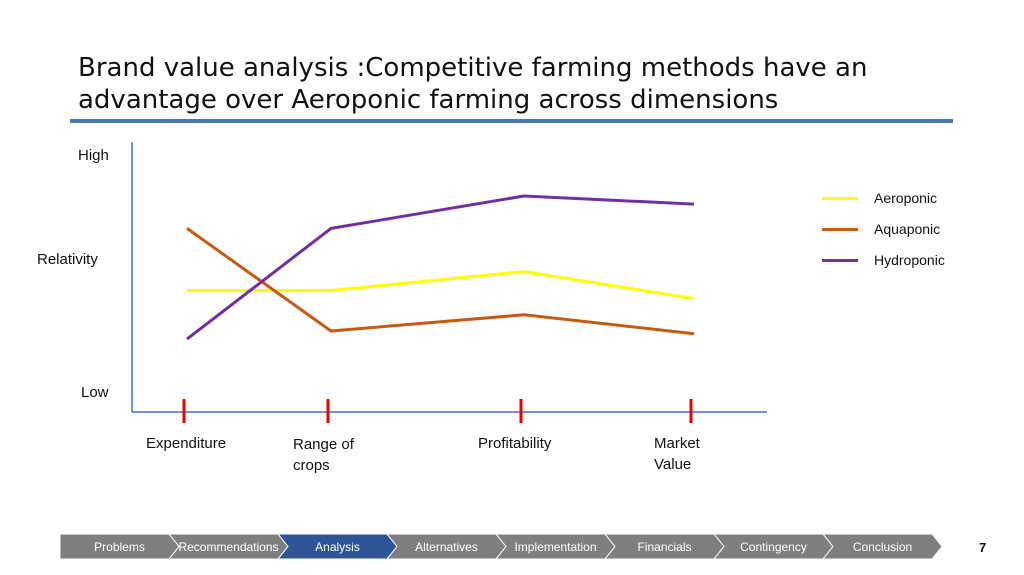  What do you see at coordinates (323, 444) in the screenshot?
I see `x-category-label-line: Range of` at bounding box center [323, 444].